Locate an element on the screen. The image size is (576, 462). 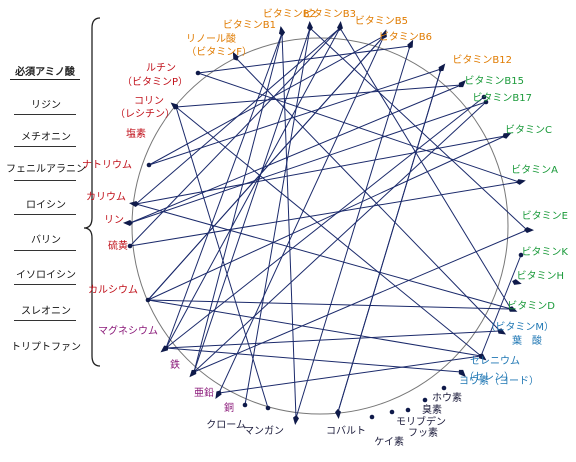
nutrient-label: セレニウム is located at coordinates (495, 361).